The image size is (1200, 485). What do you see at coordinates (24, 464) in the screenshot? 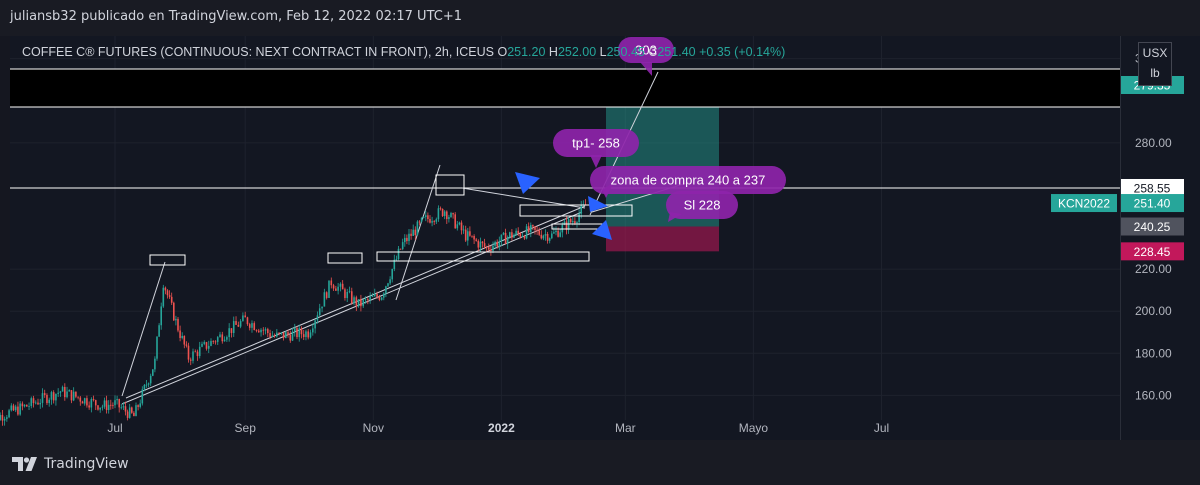
I see `tv-logo-icon` at bounding box center [24, 464].